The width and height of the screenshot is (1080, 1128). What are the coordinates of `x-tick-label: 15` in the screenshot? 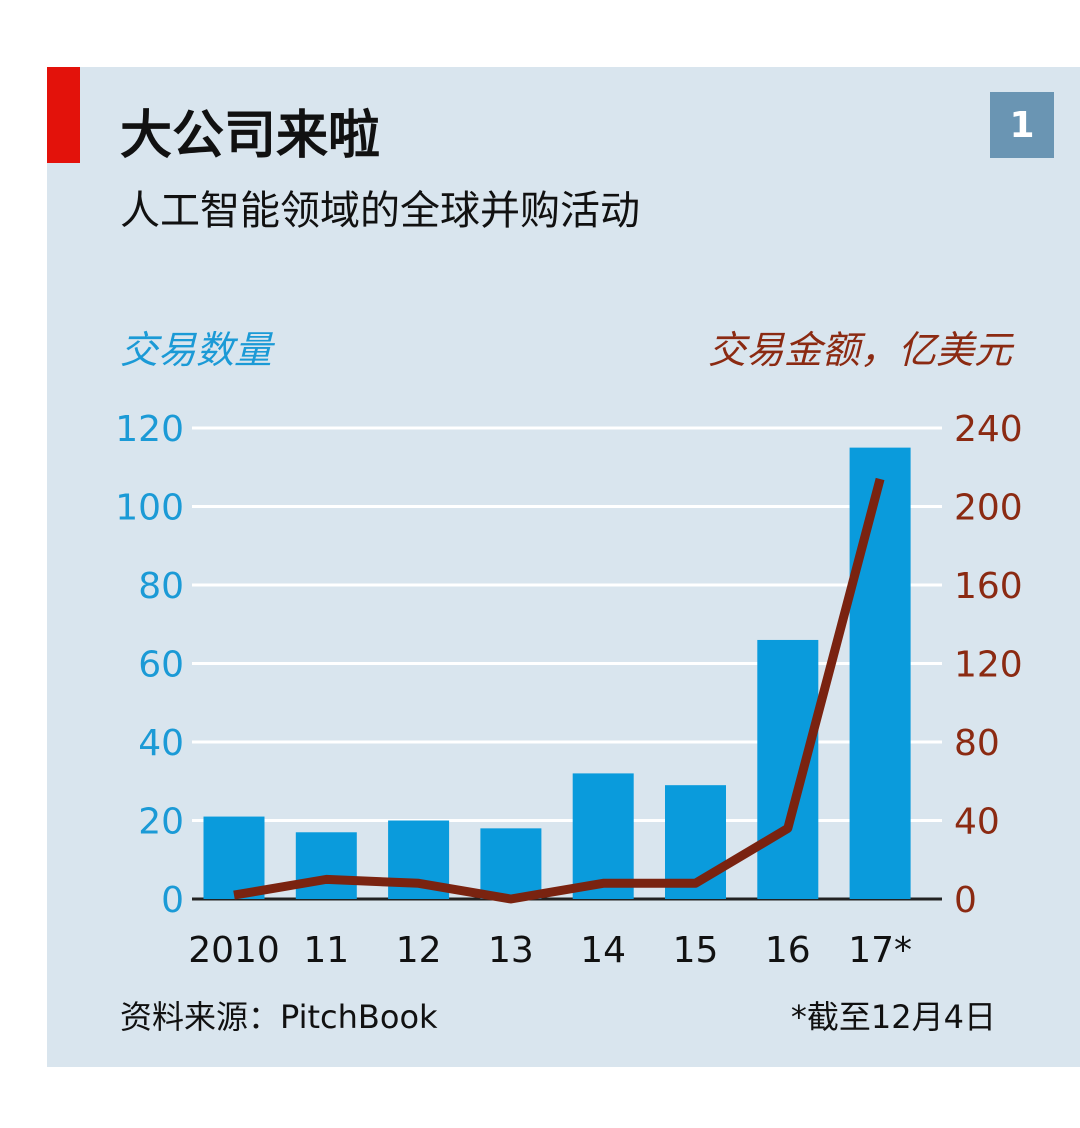 It's located at (696, 950).